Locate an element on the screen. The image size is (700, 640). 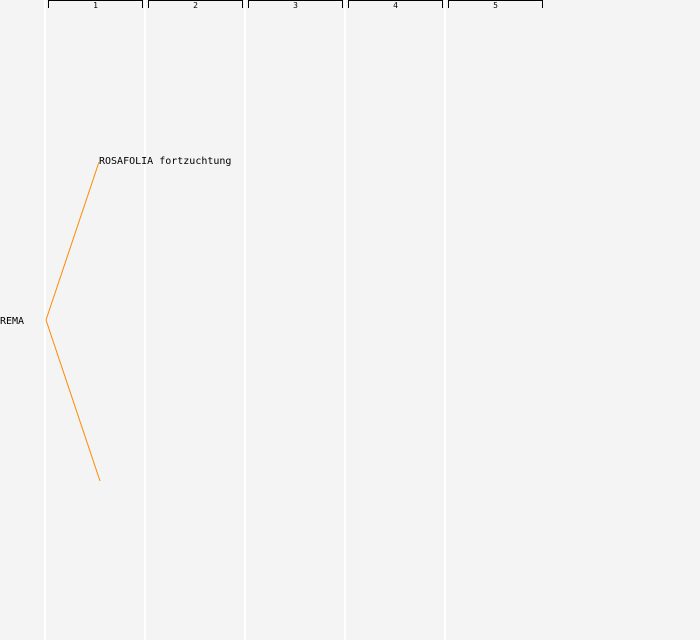
link-seed-parent is located at coordinates (72, 241).